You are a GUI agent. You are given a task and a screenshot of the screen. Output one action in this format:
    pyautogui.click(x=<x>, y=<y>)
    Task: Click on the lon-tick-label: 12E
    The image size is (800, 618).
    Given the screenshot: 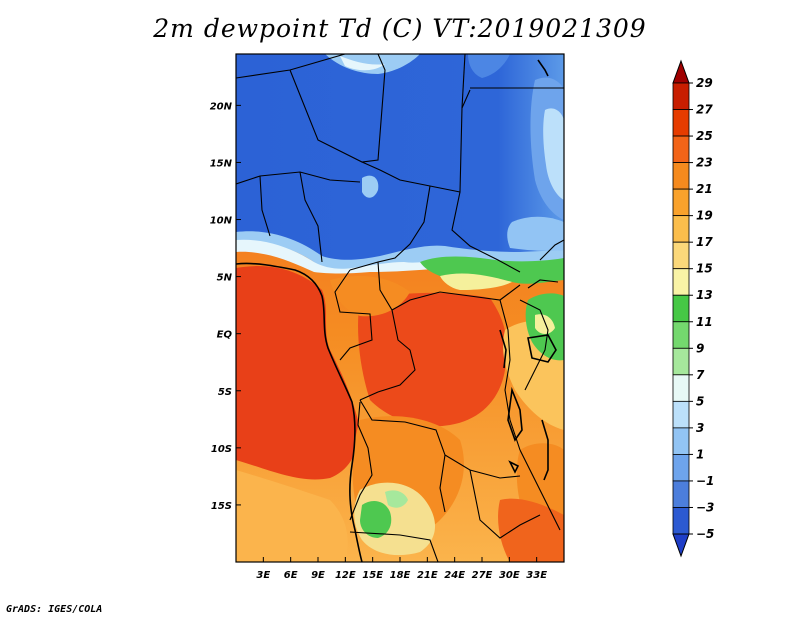 What is the action you would take?
    pyautogui.click(x=345, y=575)
    